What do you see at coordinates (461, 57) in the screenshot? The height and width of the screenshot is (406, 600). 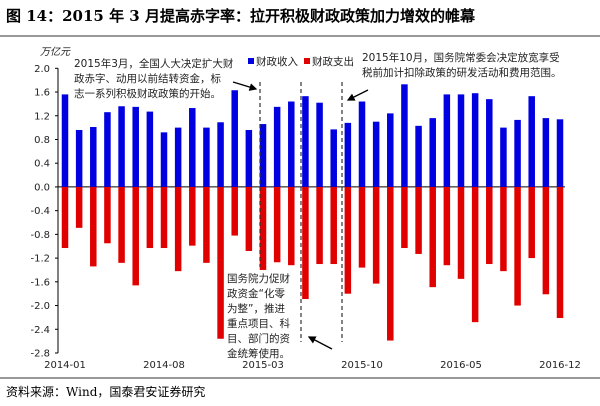 I see `annotation-1-line: 2015年10月，国务院常委会决定放宽享受` at bounding box center [461, 57].